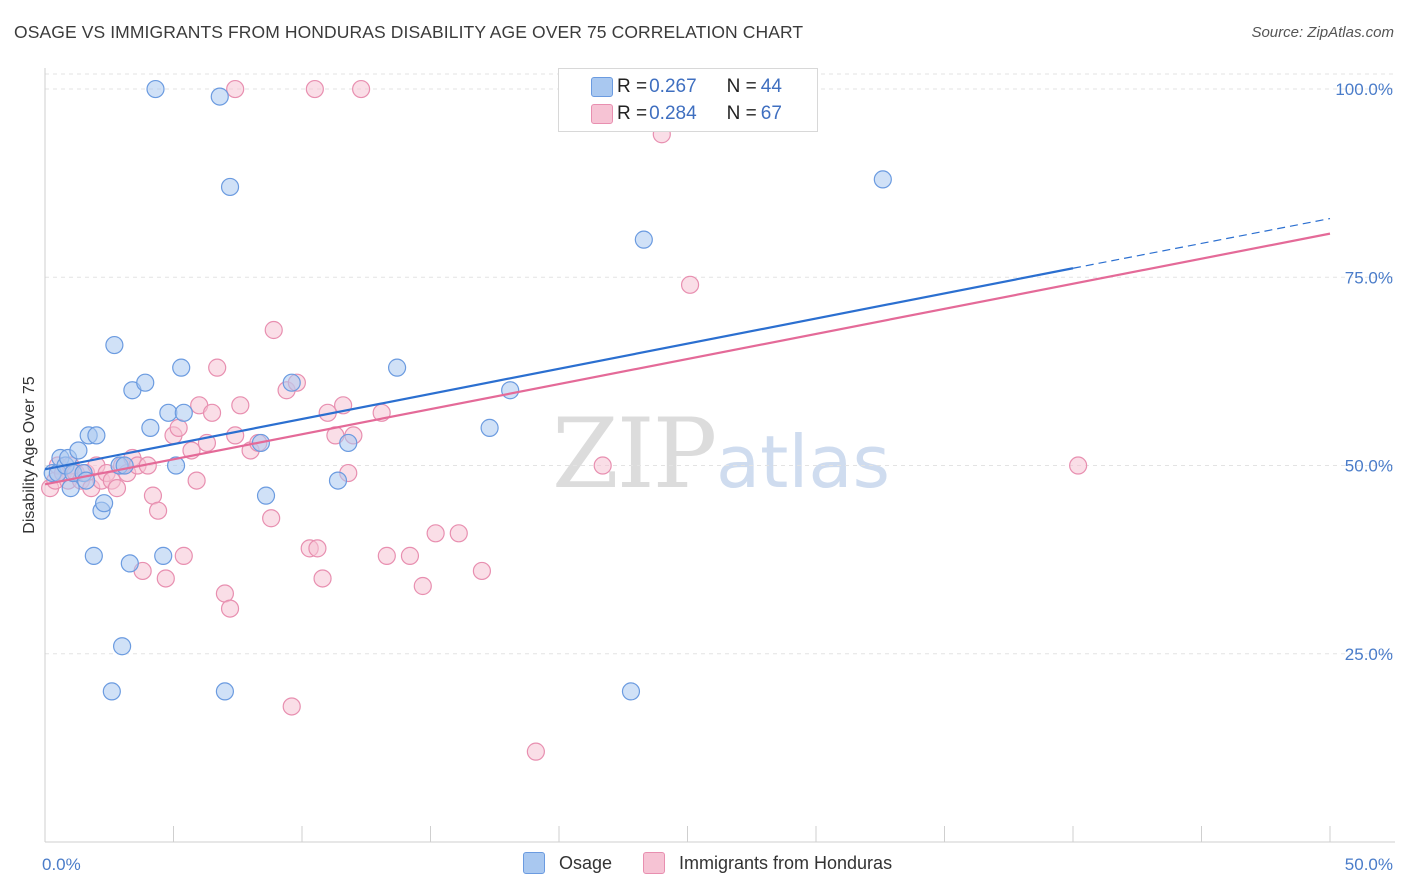  I want to click on series-legend: Osage Immigrants from Honduras, so click(703, 865).